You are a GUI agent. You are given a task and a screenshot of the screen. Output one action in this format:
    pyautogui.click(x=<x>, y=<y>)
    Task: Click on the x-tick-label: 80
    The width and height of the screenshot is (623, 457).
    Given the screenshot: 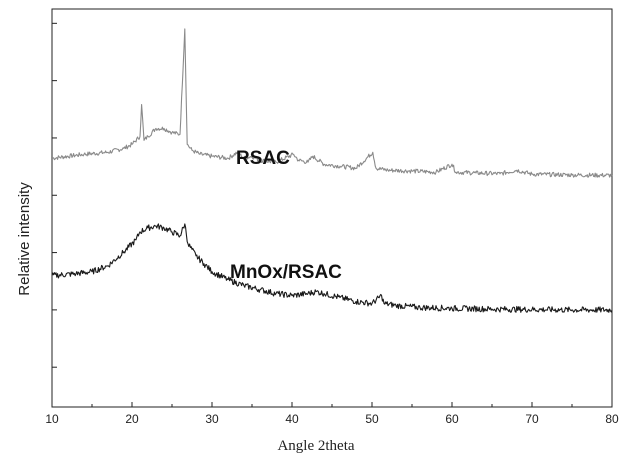 What is the action you would take?
    pyautogui.click(x=612, y=419)
    